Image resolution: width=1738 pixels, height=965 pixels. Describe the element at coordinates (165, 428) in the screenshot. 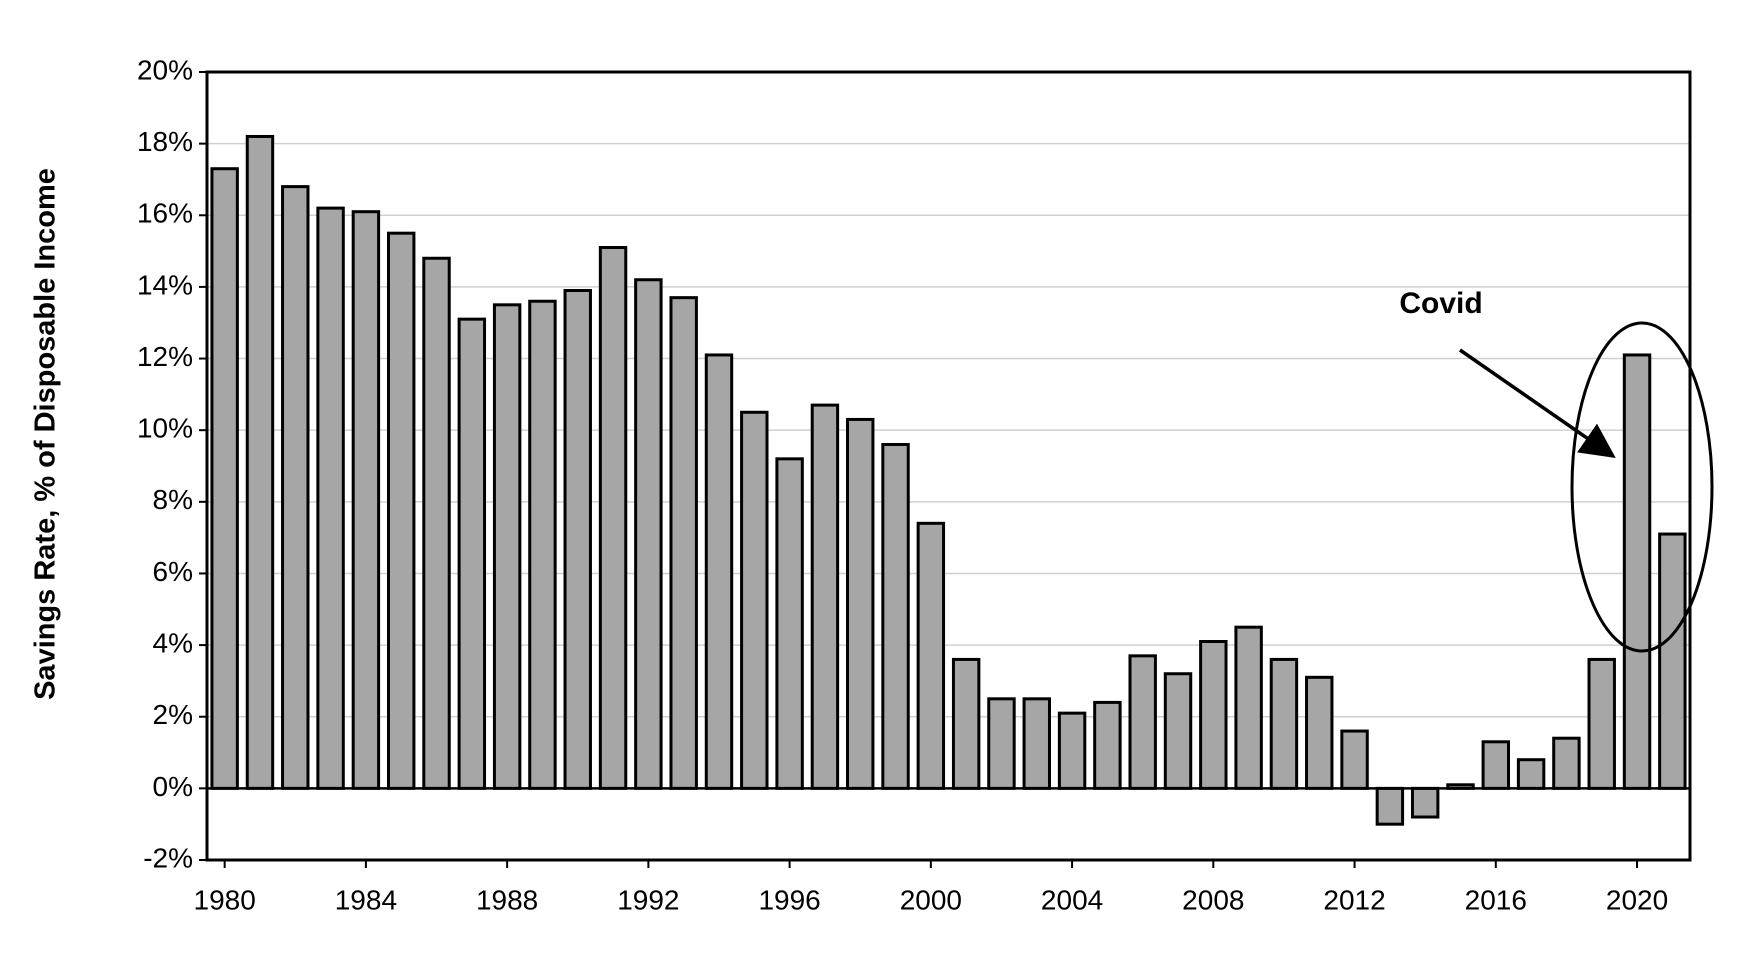

I see `y-tick-label: 10%` at that location.